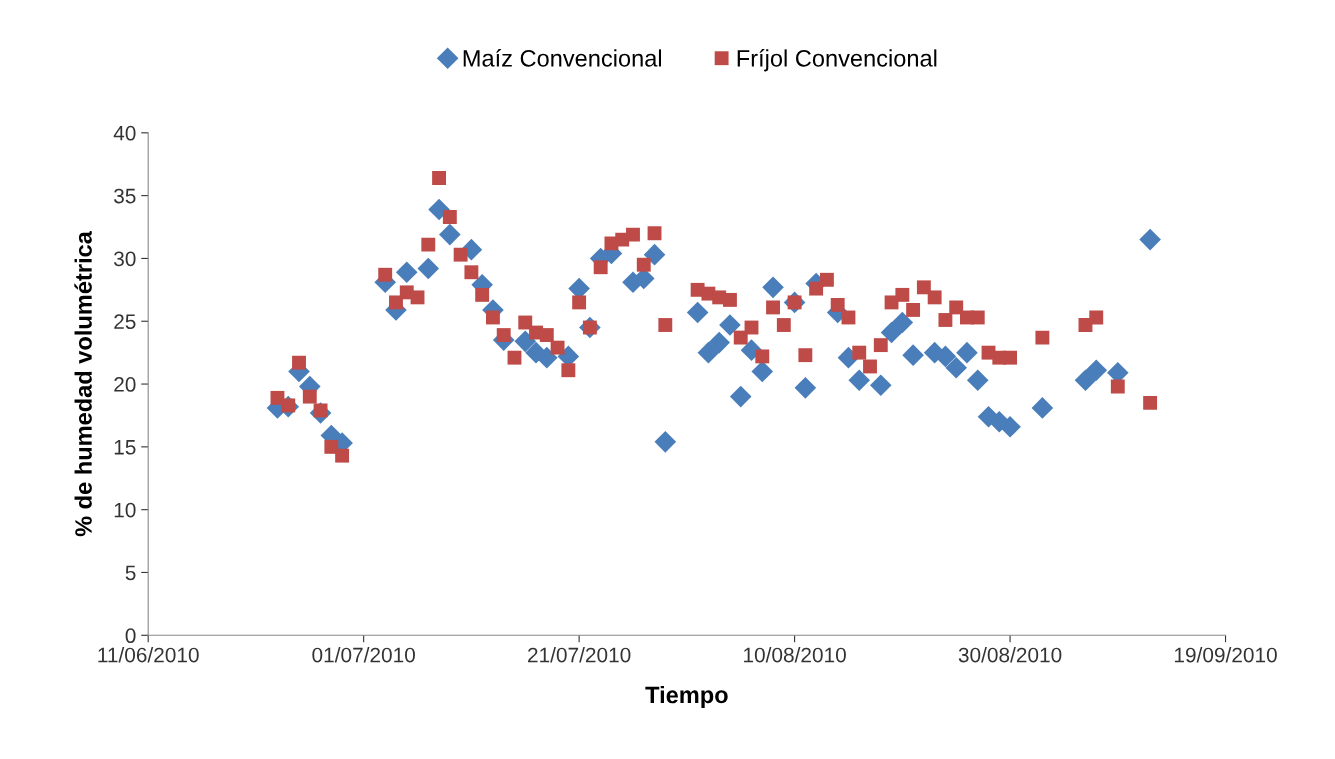 The height and width of the screenshot is (759, 1335). What do you see at coordinates (1225, 655) in the screenshot?
I see `x-tick-label: 19/09/2010` at bounding box center [1225, 655].